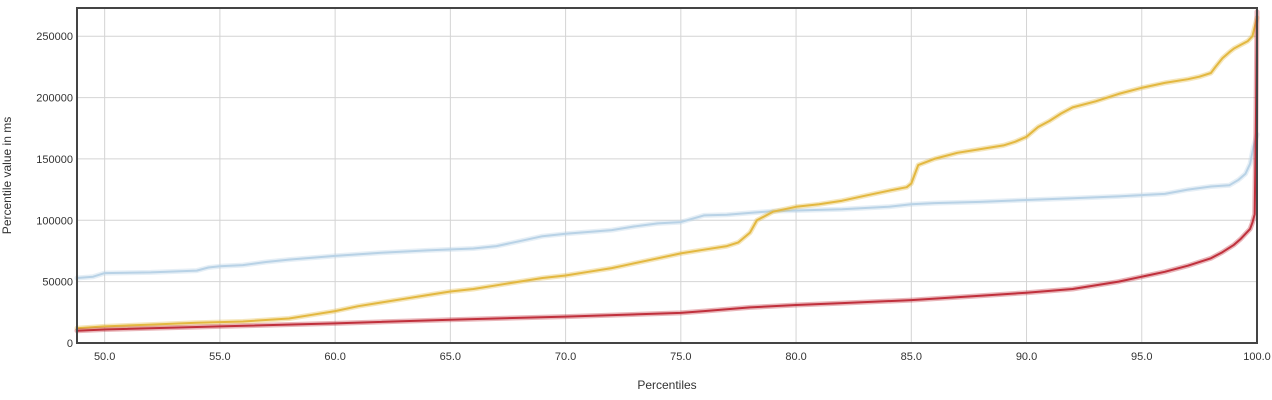 The width and height of the screenshot is (1272, 400). I want to click on y-tick-label: 100000, so click(54, 221).